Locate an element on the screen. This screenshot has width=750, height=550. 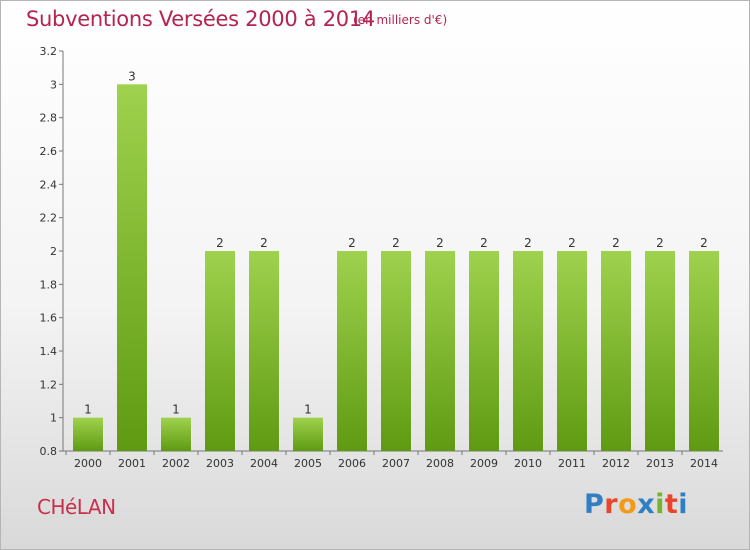
logo-letter: o is located at coordinates (628, 504).